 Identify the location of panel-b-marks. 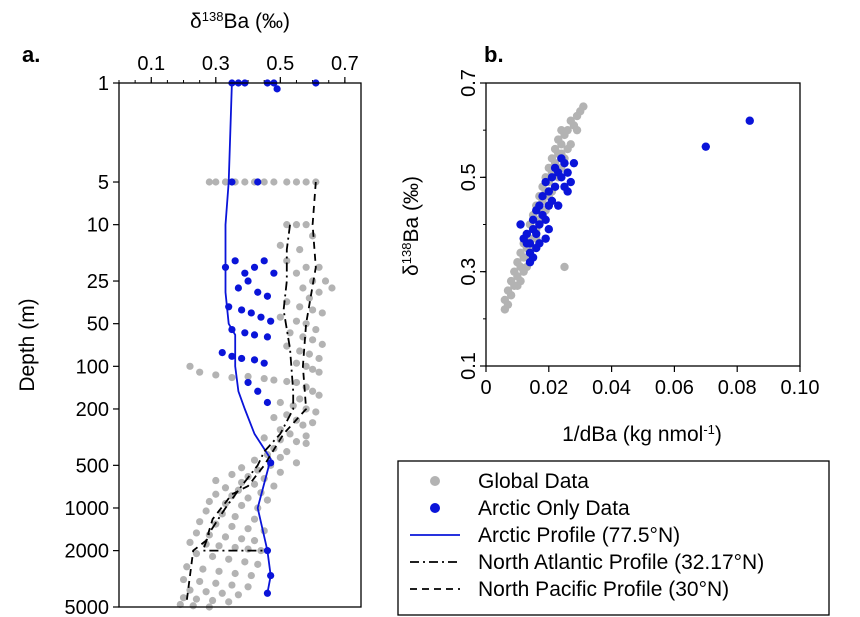
(627, 208).